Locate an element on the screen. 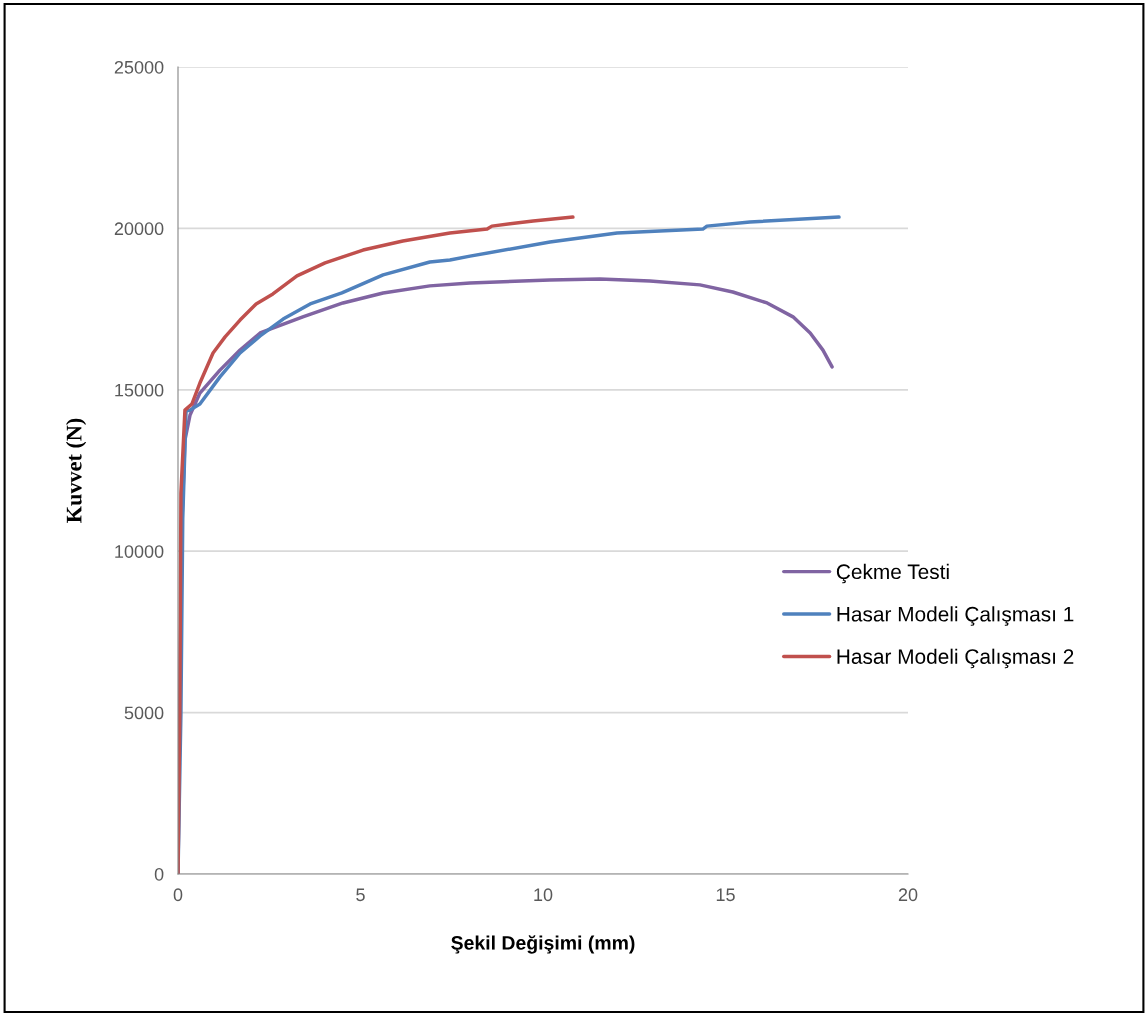  y-tick-label: 10000 is located at coordinates (139, 551).